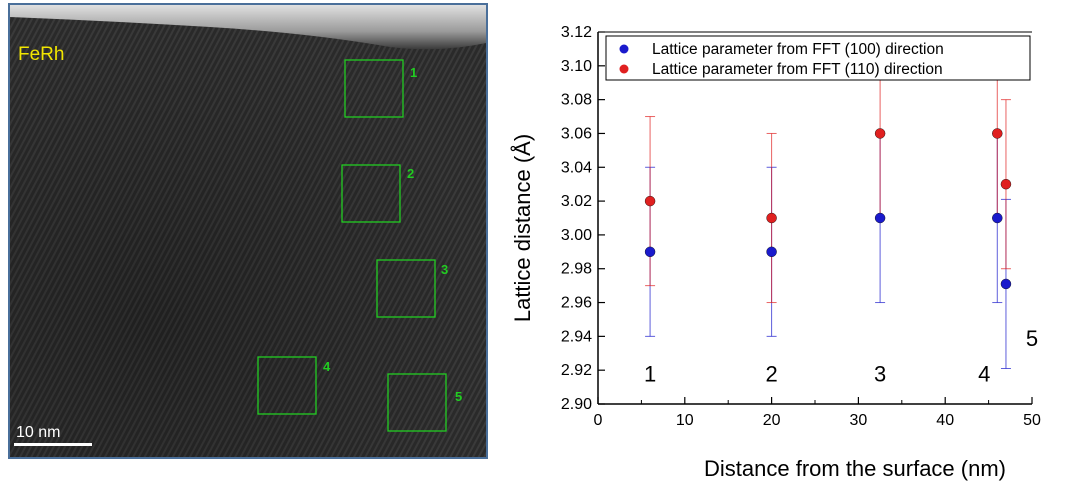 The width and height of the screenshot is (1065, 481). Describe the element at coordinates (859, 420) in the screenshot. I see `x-tick-label: 30` at that location.